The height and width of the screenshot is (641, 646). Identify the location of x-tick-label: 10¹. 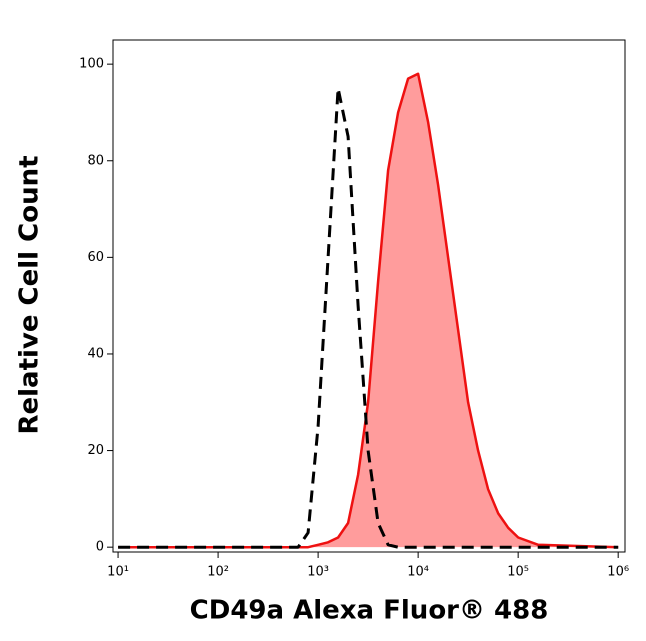
(118, 572).